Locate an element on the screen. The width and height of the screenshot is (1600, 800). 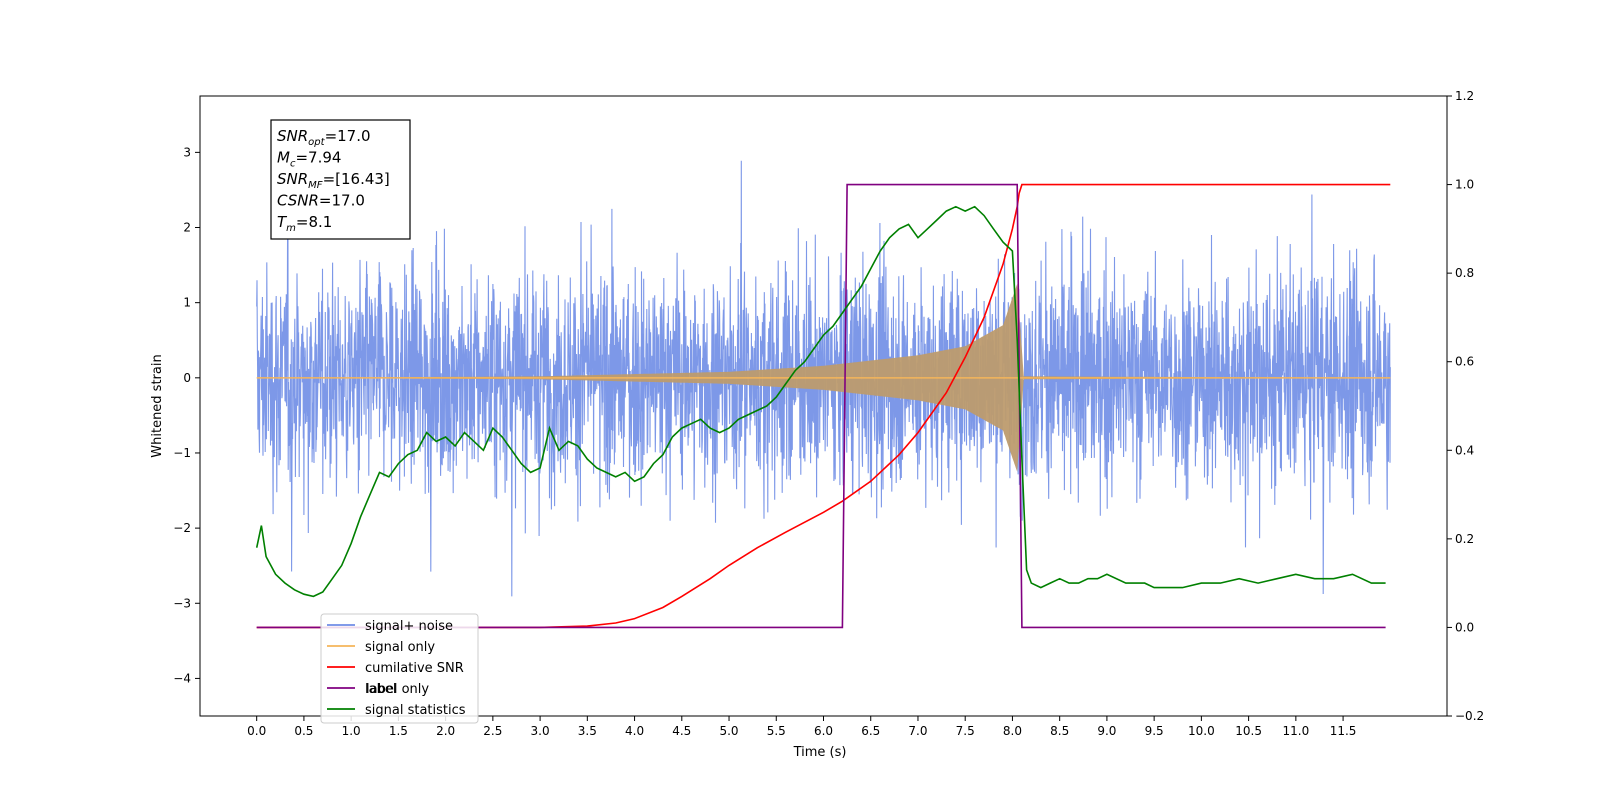
x-tick-label: 4.5 is located at coordinates (681, 731).